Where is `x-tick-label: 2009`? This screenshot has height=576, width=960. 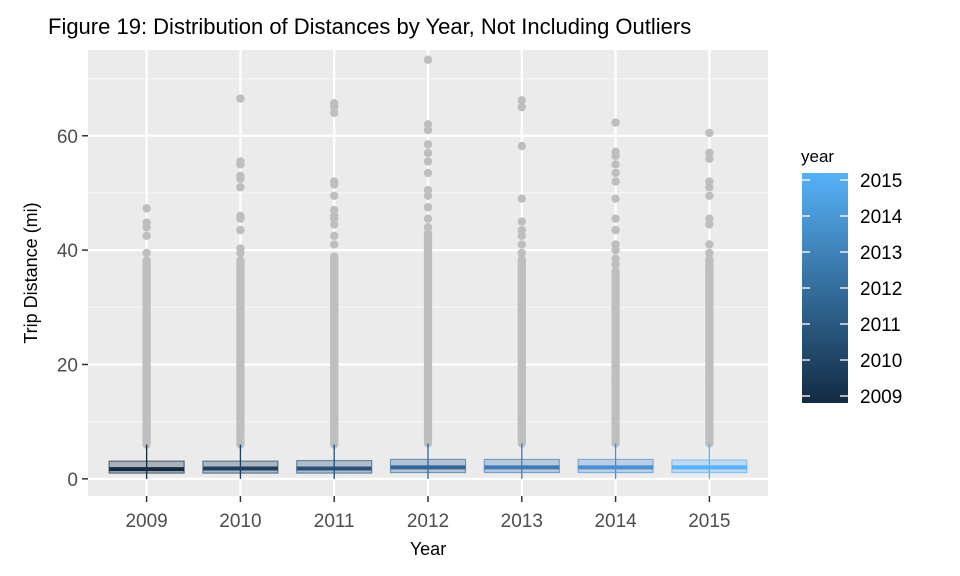 x-tick-label: 2009 is located at coordinates (146, 521).